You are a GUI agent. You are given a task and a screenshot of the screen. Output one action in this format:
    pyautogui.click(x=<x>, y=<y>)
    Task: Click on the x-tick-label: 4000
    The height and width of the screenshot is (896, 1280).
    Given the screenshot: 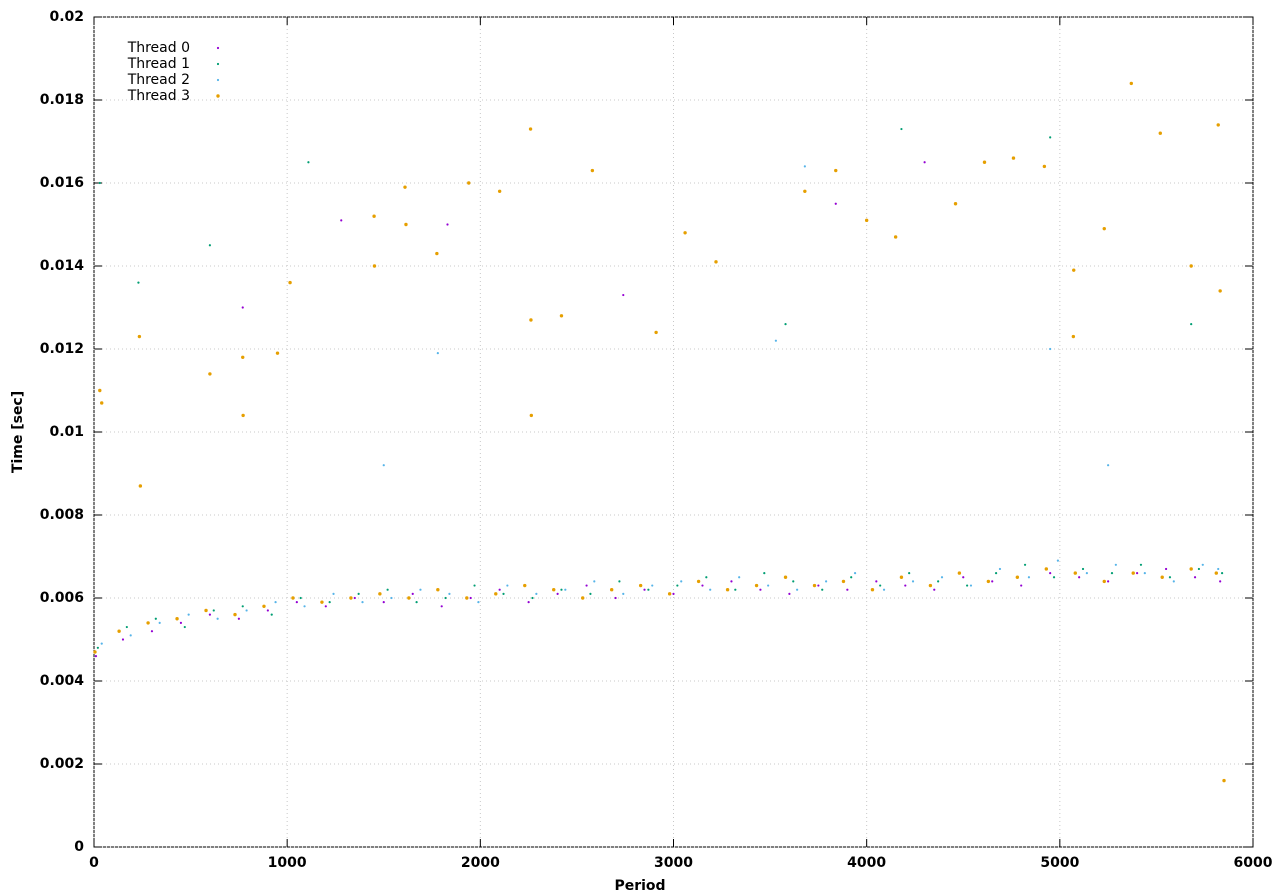 What is the action you would take?
    pyautogui.click(x=866, y=863)
    